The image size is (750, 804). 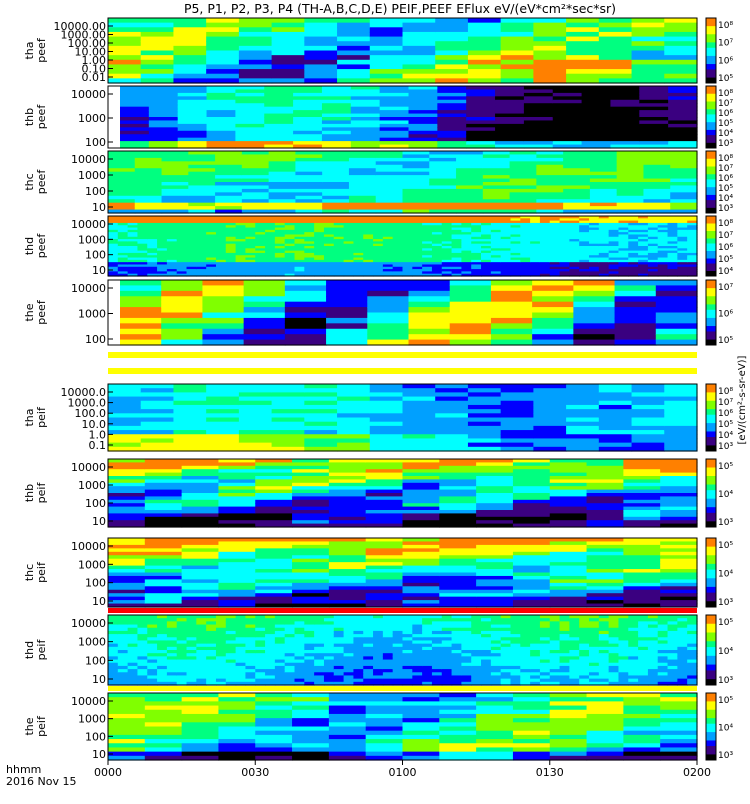 I want to click on y-tick-label: 1000, so click(x=92, y=175).